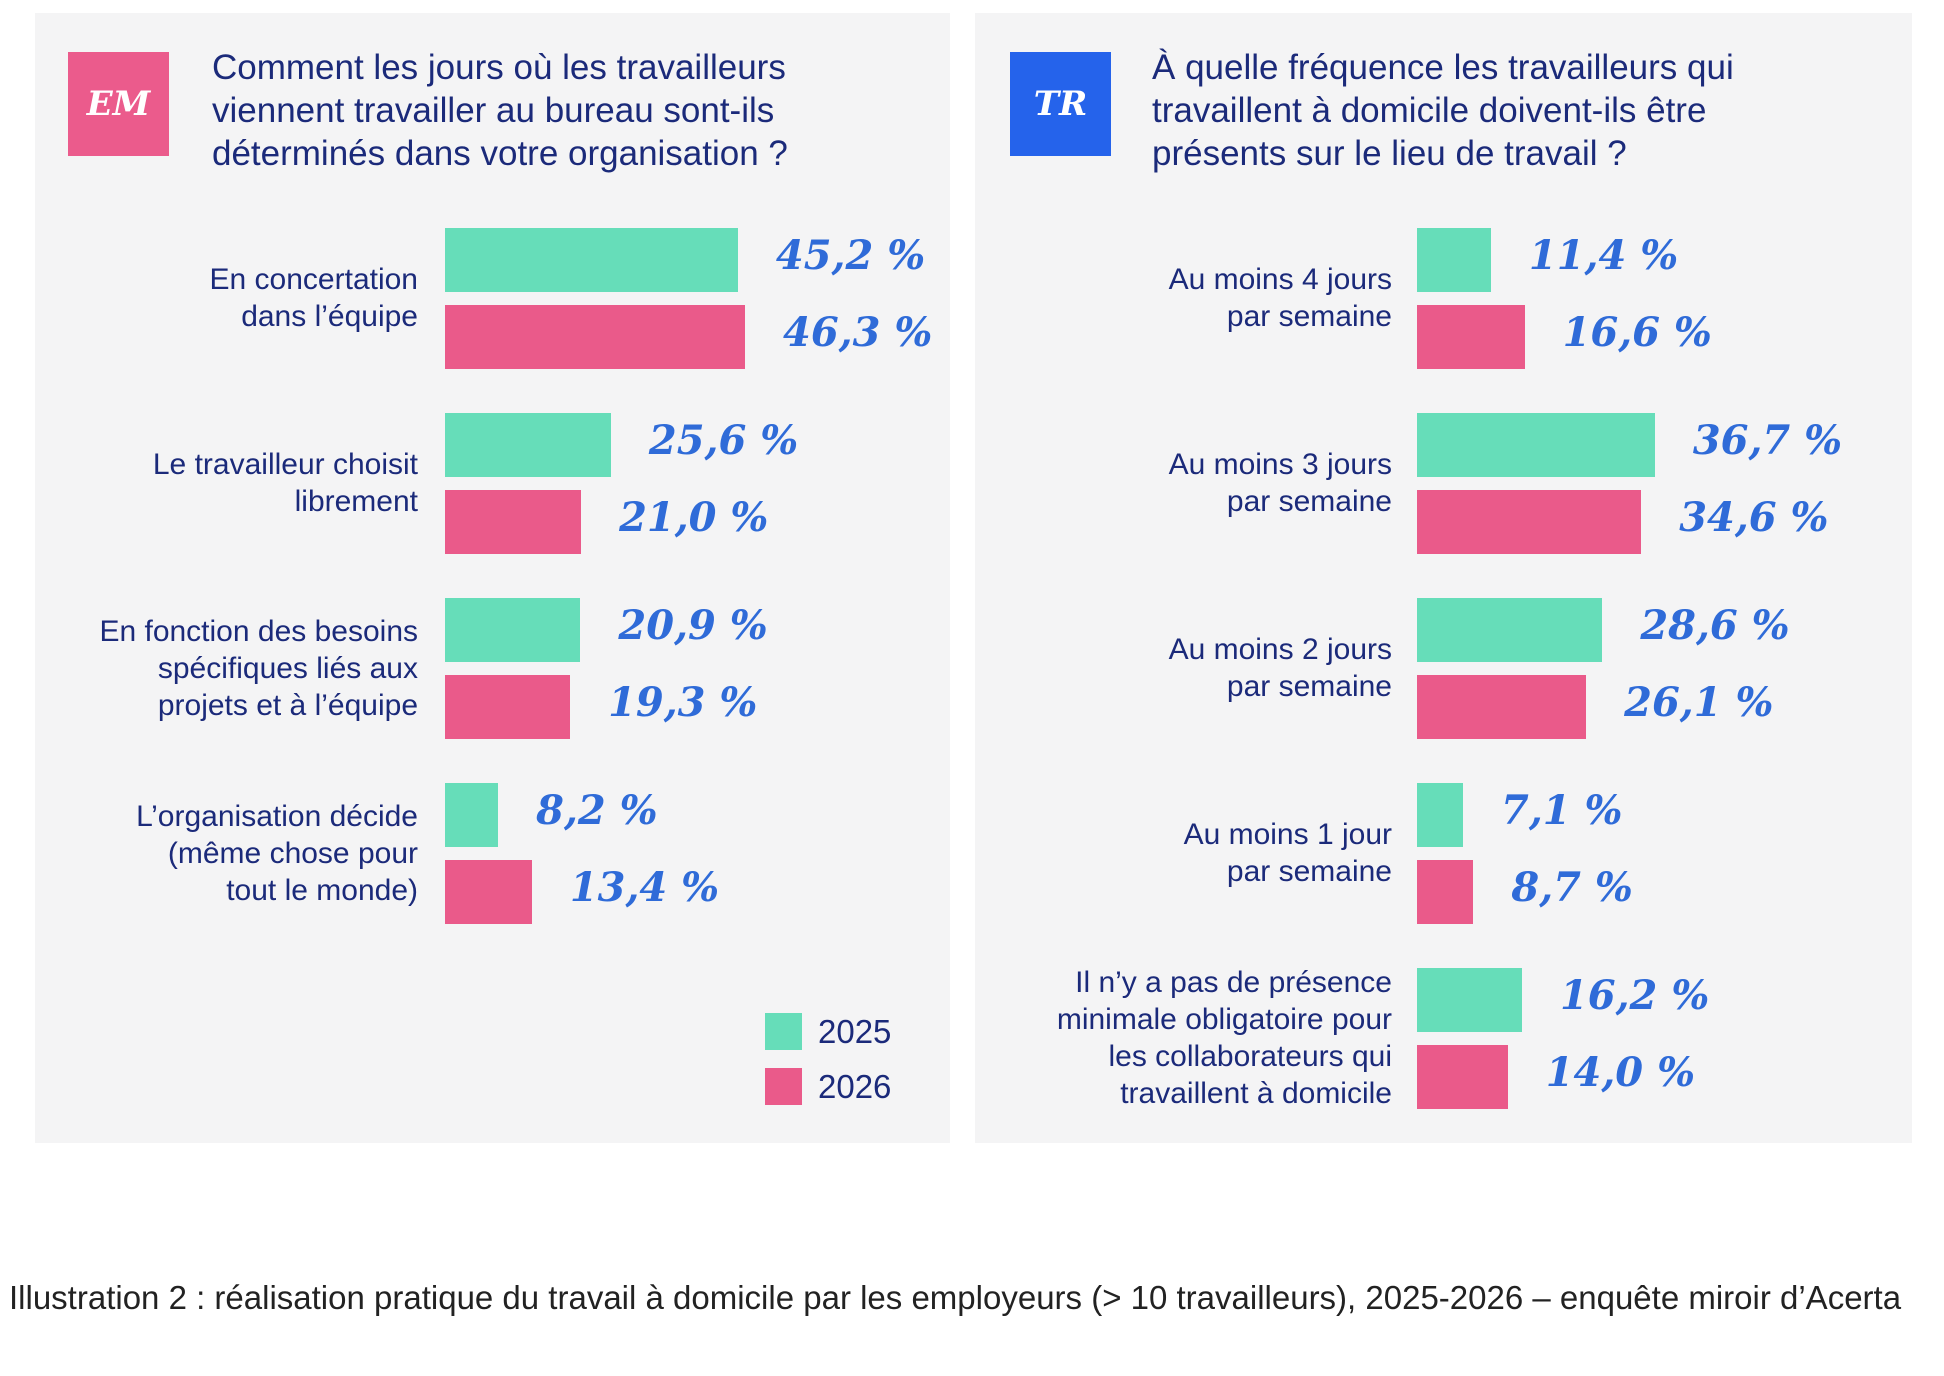 The width and height of the screenshot is (1944, 1376). What do you see at coordinates (723, 440) in the screenshot?
I see `value-label-2025: 25,6 %` at bounding box center [723, 440].